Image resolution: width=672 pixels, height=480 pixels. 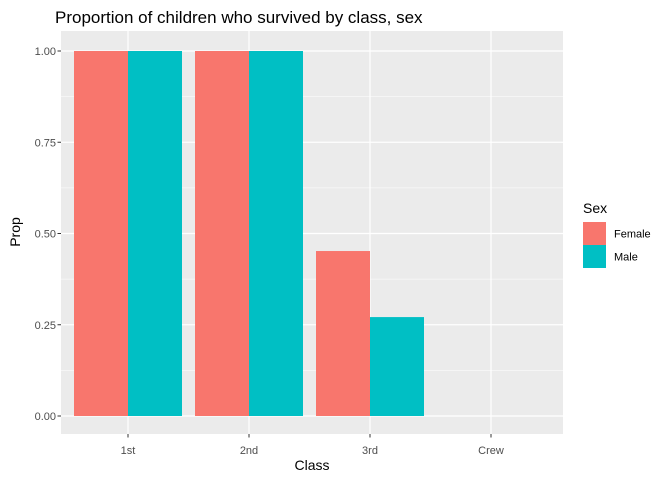 What do you see at coordinates (626, 258) in the screenshot?
I see `legend-label-male: Male` at bounding box center [626, 258].